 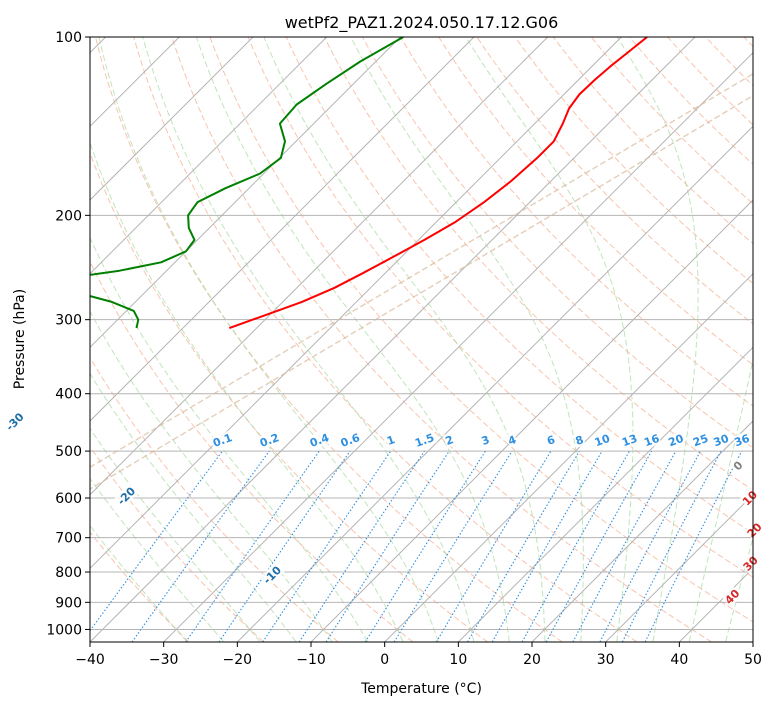 What do you see at coordinates (753, 660) in the screenshot?
I see `x-tick-label: 50` at bounding box center [753, 660].